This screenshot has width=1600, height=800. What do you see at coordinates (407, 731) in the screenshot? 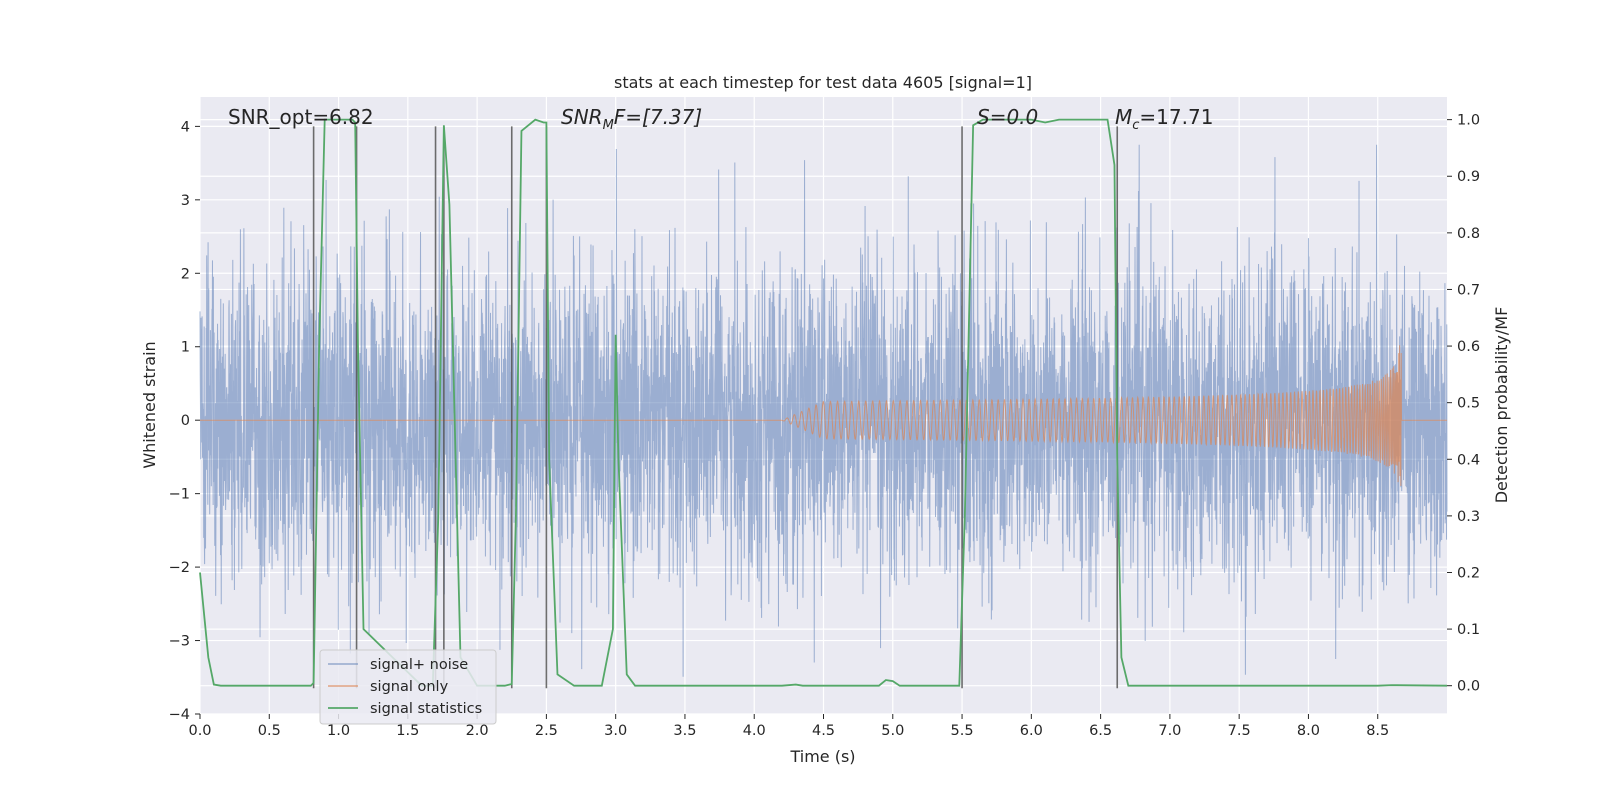
I see `x-tick-label: 1.5` at bounding box center [407, 731].